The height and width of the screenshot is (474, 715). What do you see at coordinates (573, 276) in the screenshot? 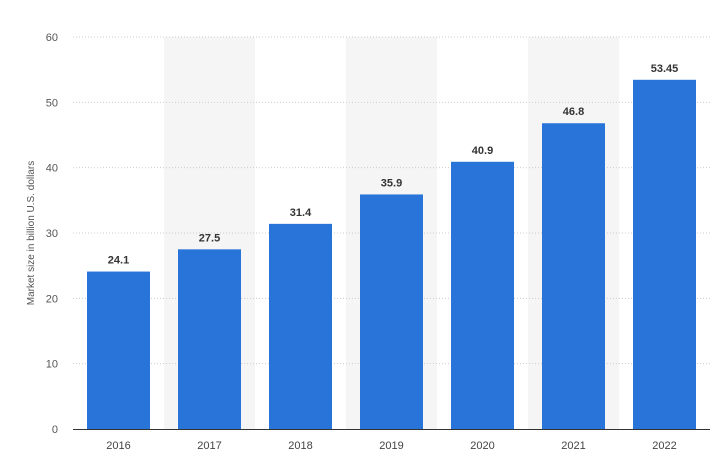
I see `bar-2021` at bounding box center [573, 276].